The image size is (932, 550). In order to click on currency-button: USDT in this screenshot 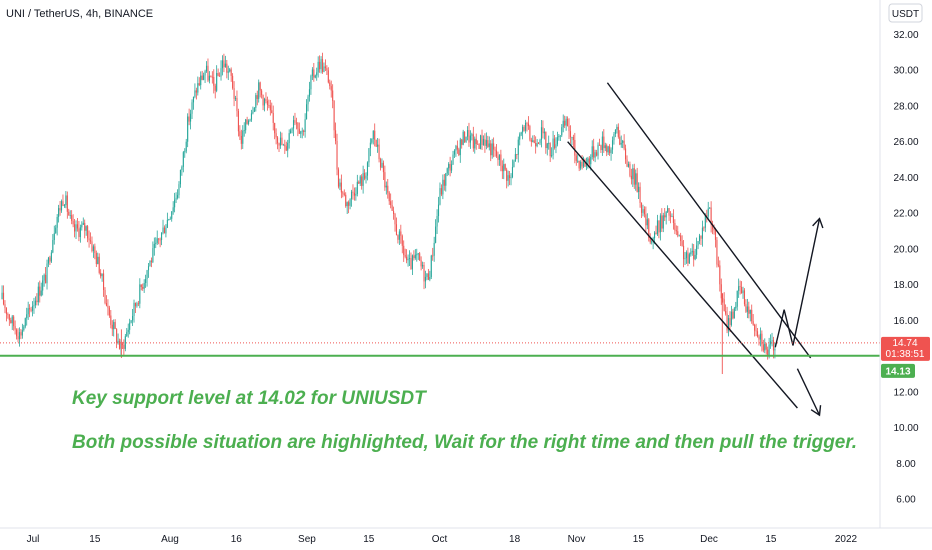, I will do `click(905, 13)`.